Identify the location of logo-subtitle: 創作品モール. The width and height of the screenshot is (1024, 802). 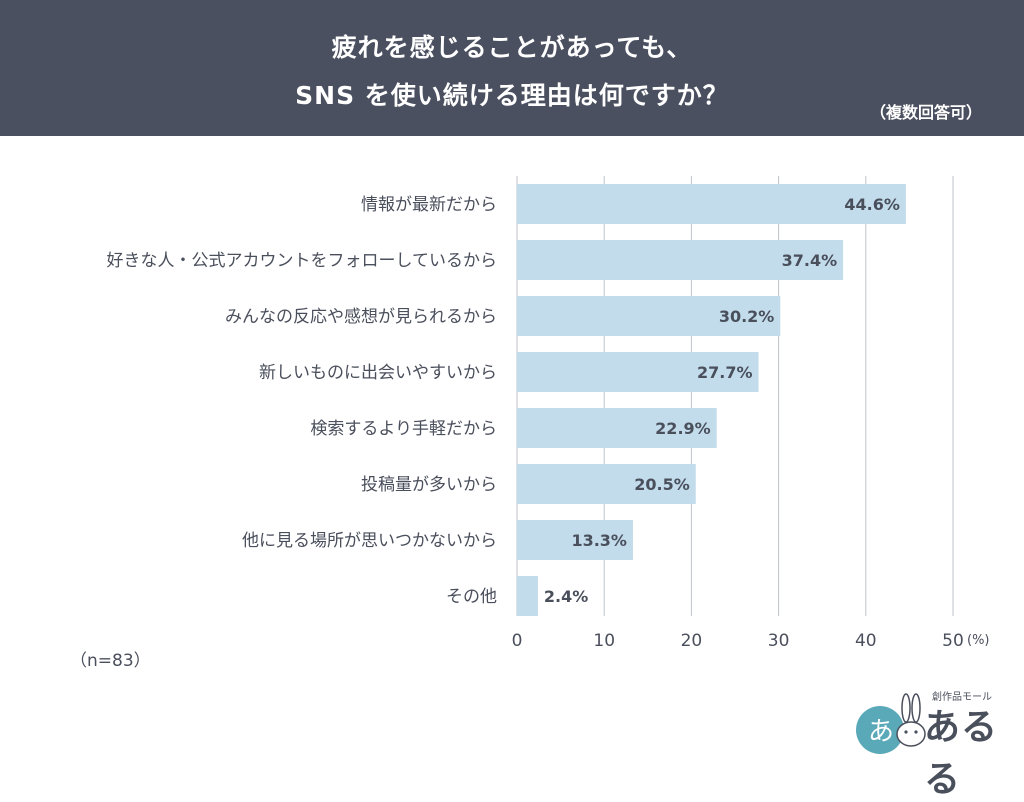
(962, 697).